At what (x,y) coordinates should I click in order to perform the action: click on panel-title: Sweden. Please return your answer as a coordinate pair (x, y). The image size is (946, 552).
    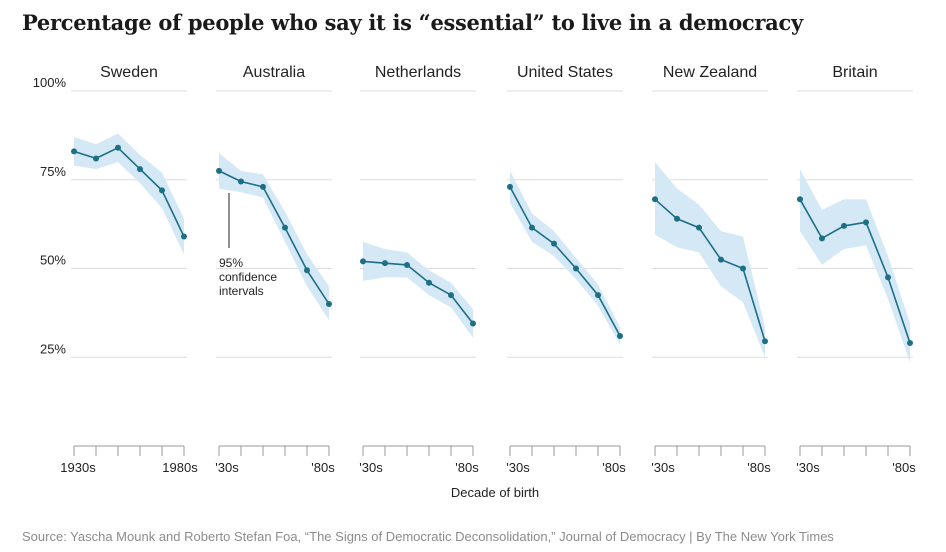
    Looking at the image, I should click on (129, 72).